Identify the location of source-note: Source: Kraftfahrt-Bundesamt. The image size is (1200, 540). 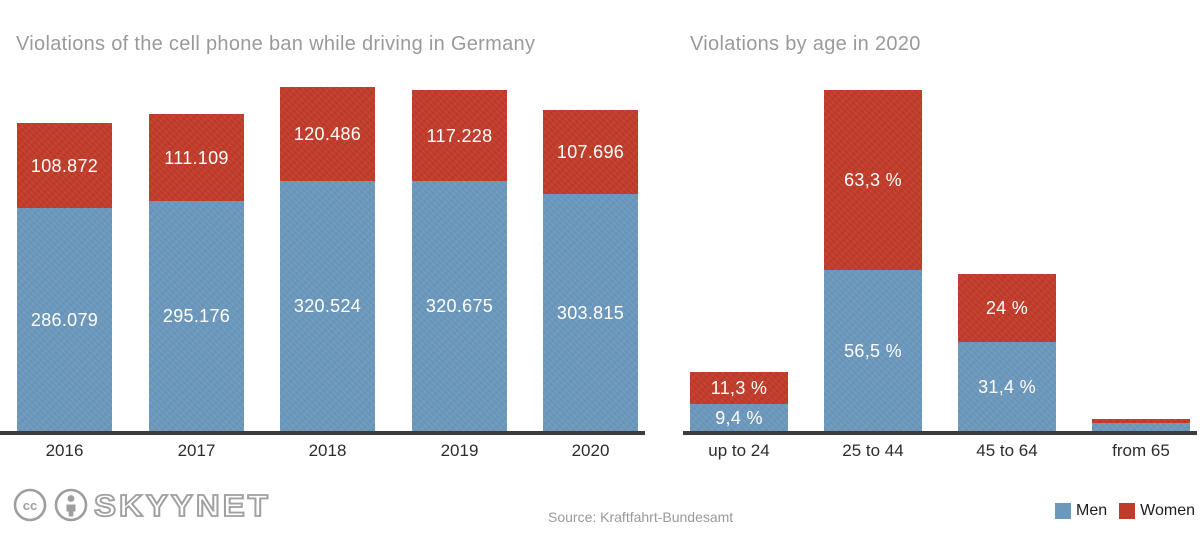
(641, 517).